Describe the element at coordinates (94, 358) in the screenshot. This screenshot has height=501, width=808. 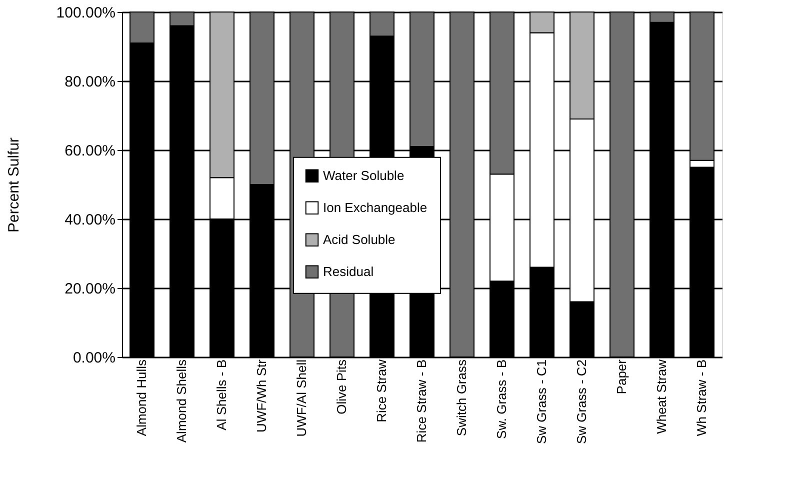
I see `y-tick-label: 0.00%` at that location.